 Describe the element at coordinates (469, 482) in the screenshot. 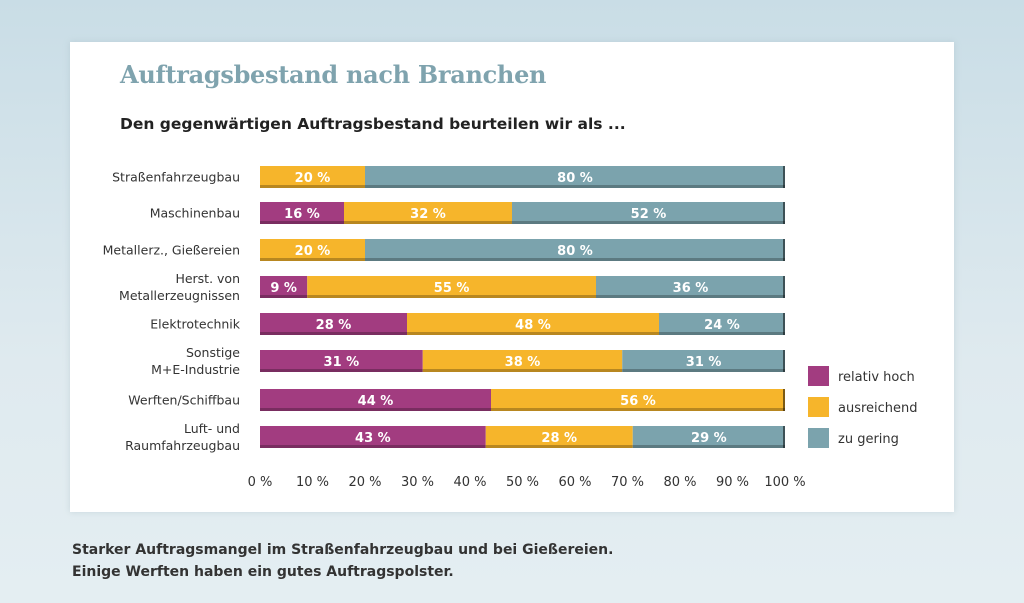

I see `x-tick-label: 40 %` at that location.